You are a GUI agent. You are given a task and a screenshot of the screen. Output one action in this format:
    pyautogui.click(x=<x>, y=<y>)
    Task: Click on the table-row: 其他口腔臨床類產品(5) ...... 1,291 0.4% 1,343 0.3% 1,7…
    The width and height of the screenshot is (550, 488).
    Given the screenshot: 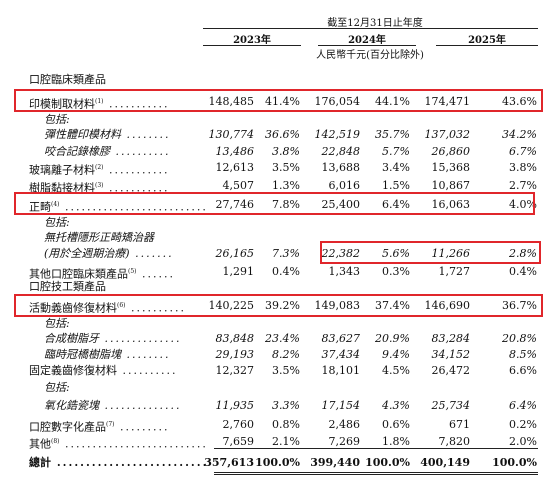 What is the action you would take?
    pyautogui.click(x=275, y=272)
    